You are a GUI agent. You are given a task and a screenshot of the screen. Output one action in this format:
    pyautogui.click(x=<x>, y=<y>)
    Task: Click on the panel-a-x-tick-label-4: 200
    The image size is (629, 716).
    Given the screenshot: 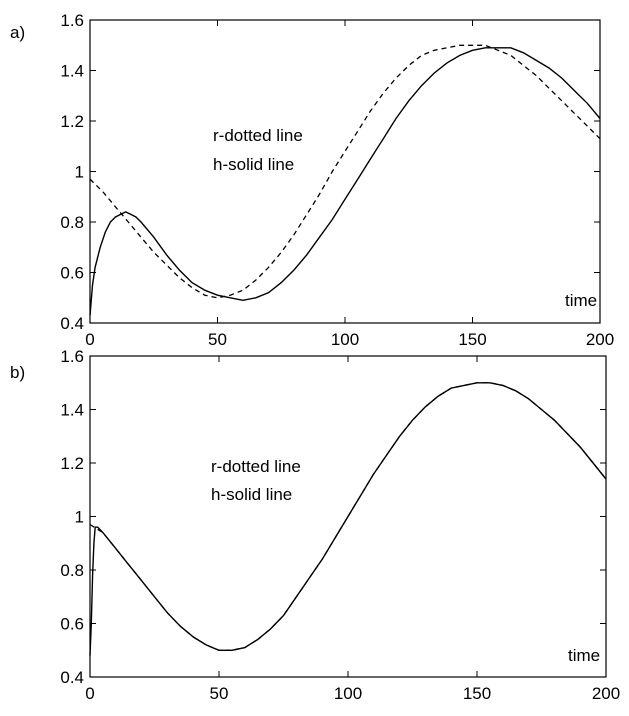 What is the action you would take?
    pyautogui.click(x=600, y=339)
    